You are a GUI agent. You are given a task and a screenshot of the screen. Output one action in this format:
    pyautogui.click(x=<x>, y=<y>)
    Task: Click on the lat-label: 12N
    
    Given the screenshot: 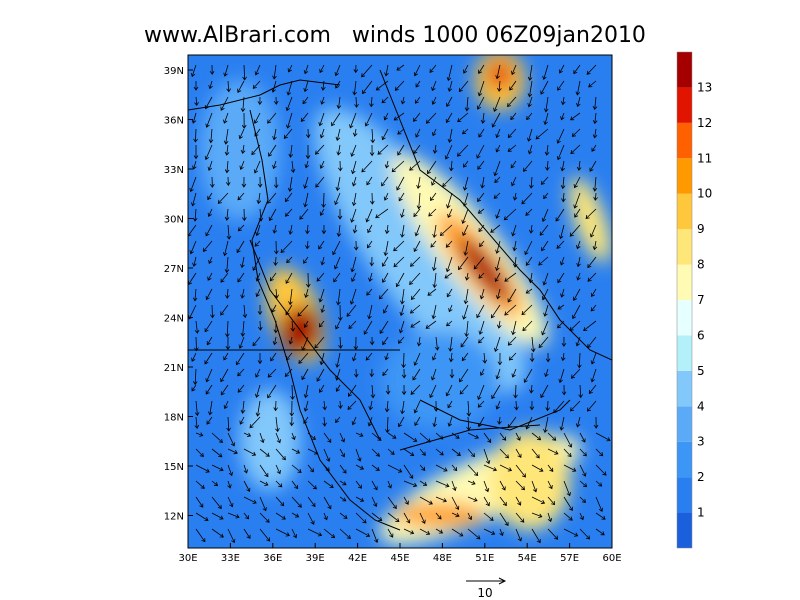 What is the action you would take?
    pyautogui.click(x=174, y=517)
    